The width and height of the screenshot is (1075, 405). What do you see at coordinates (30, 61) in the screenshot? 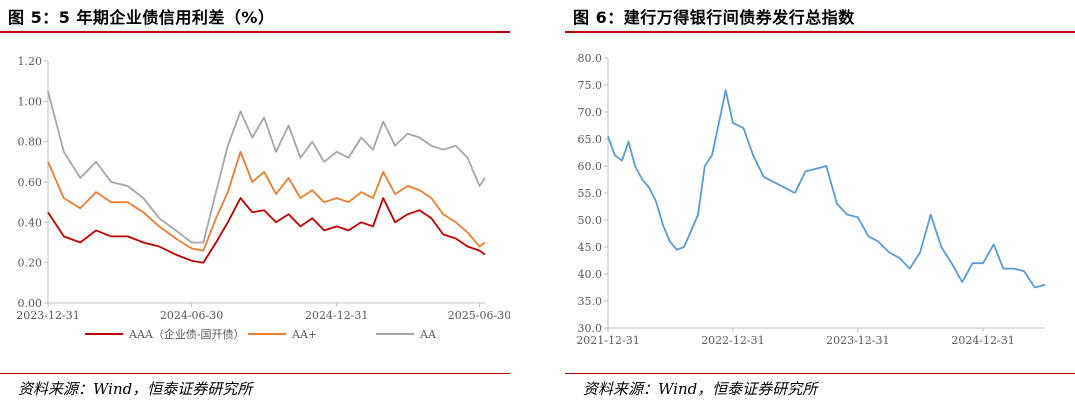
I see `y-tick-label: 1.20` at bounding box center [30, 61].